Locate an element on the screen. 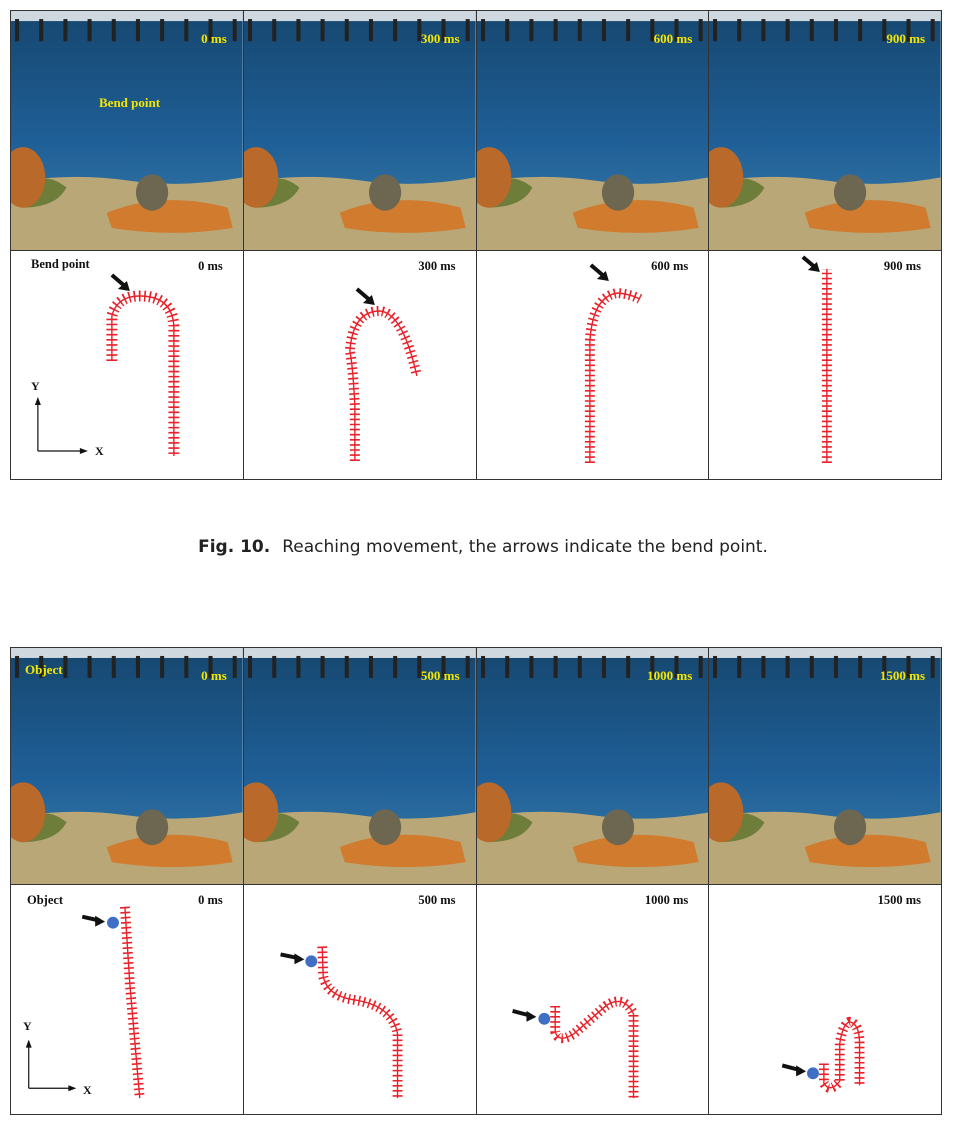 Image resolution: width=966 pixels, height=1130 pixels. y-axis-label: Y is located at coordinates (27, 1026).